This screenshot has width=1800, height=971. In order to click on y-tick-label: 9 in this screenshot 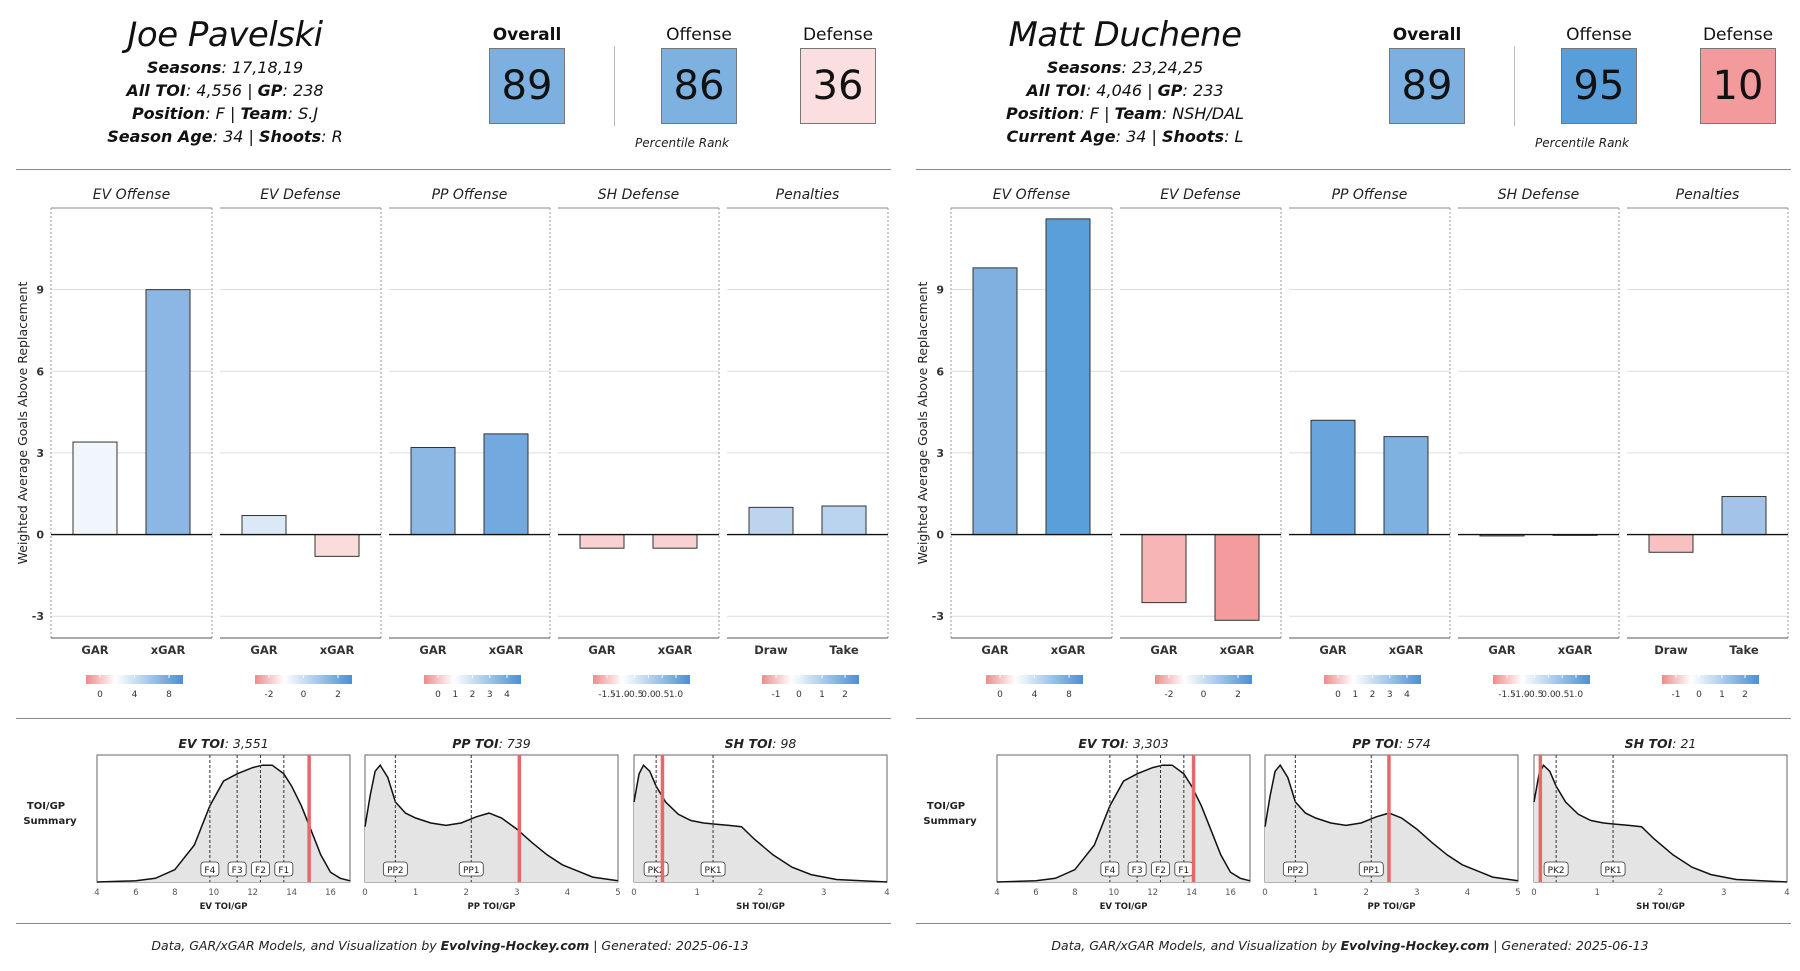, I will do `click(940, 290)`.